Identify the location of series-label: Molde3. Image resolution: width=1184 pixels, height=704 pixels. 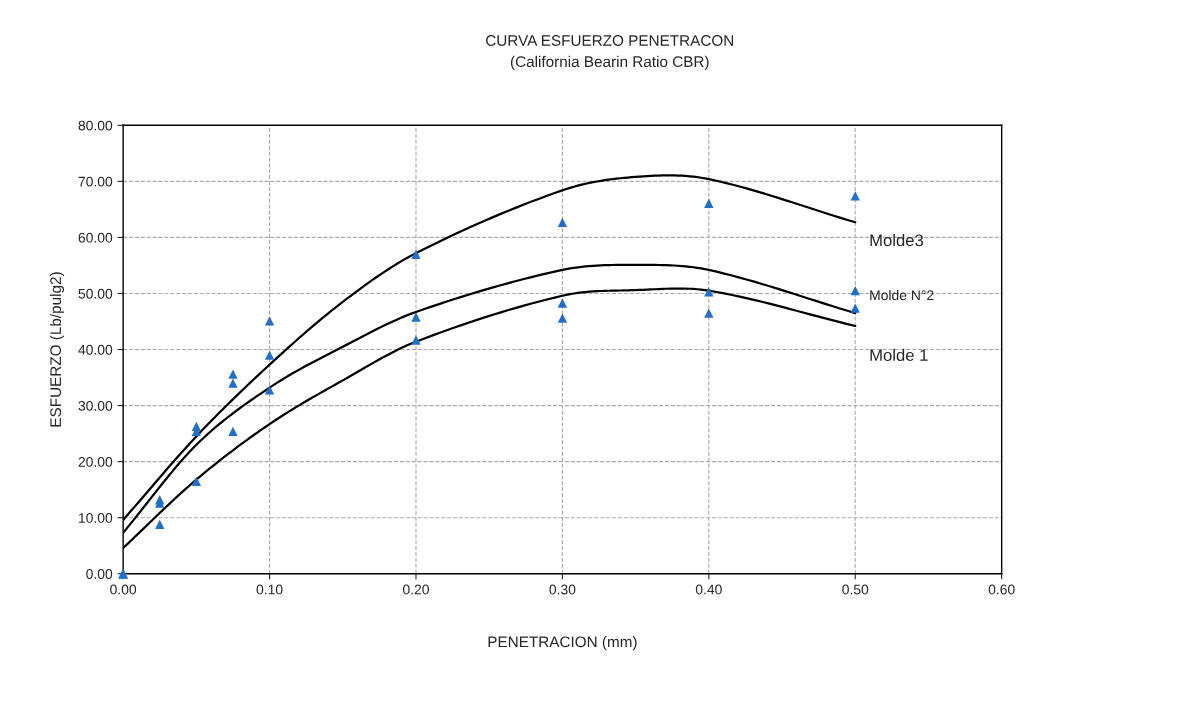
(897, 240).